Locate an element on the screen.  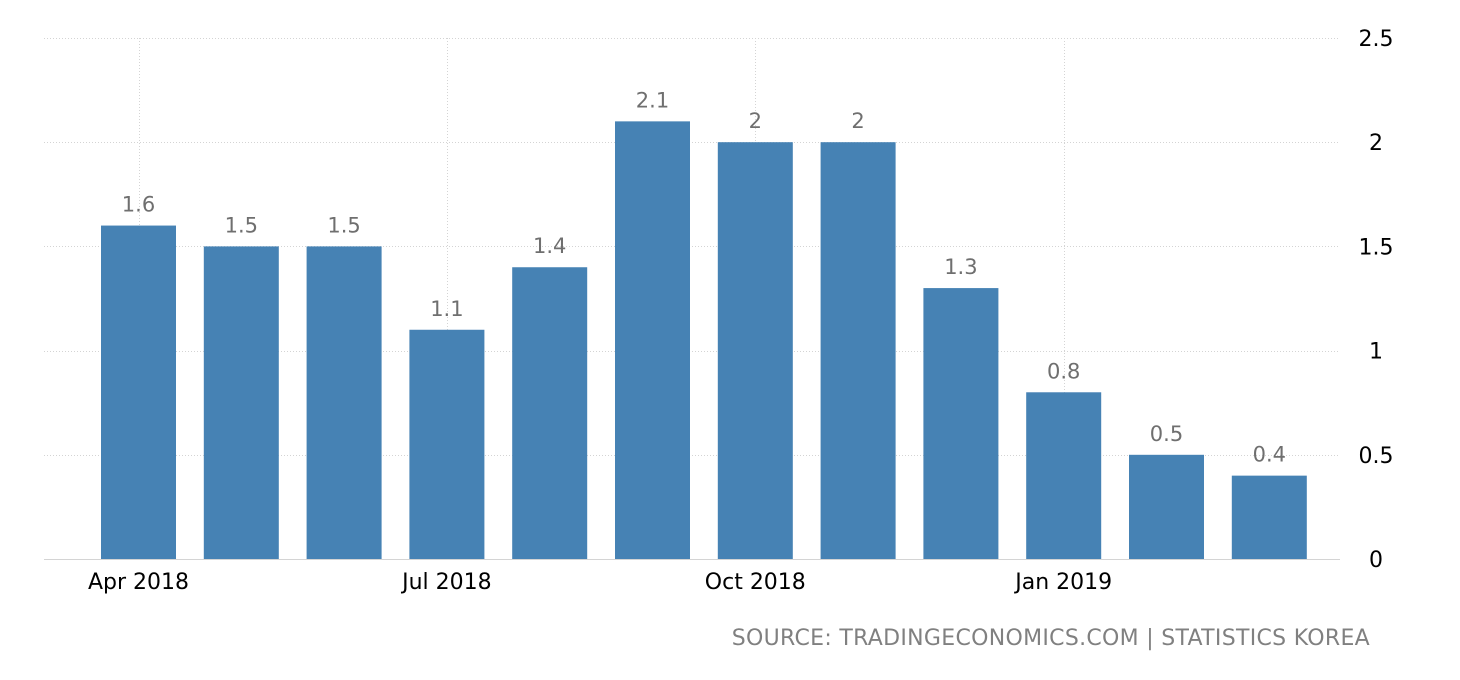
x-axis-ticks: Apr 2018 Jul 2018 Oct 2018 Jan 2019 is located at coordinates (600, 582).